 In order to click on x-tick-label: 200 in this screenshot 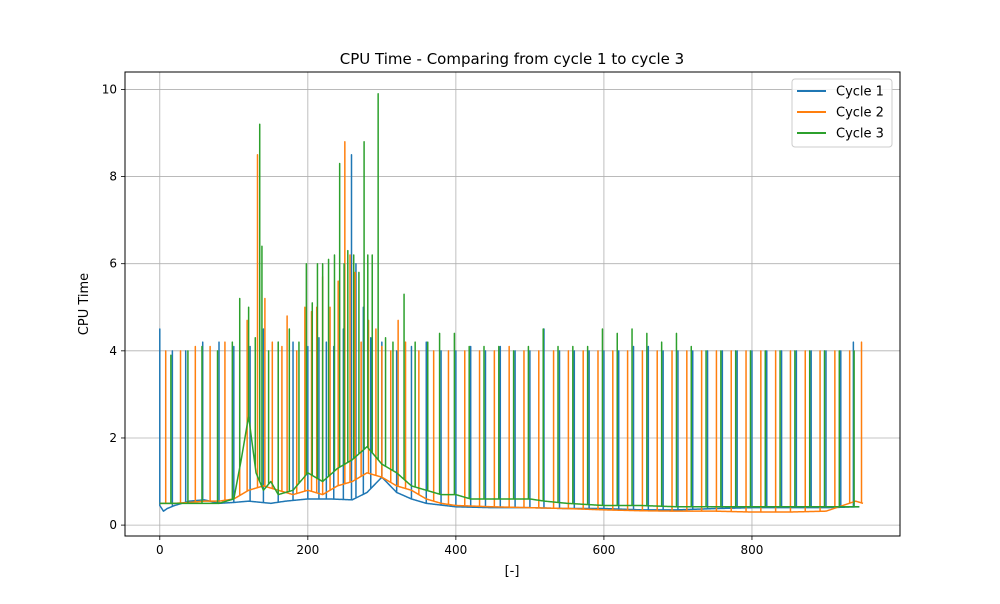, I will do `click(307, 550)`.